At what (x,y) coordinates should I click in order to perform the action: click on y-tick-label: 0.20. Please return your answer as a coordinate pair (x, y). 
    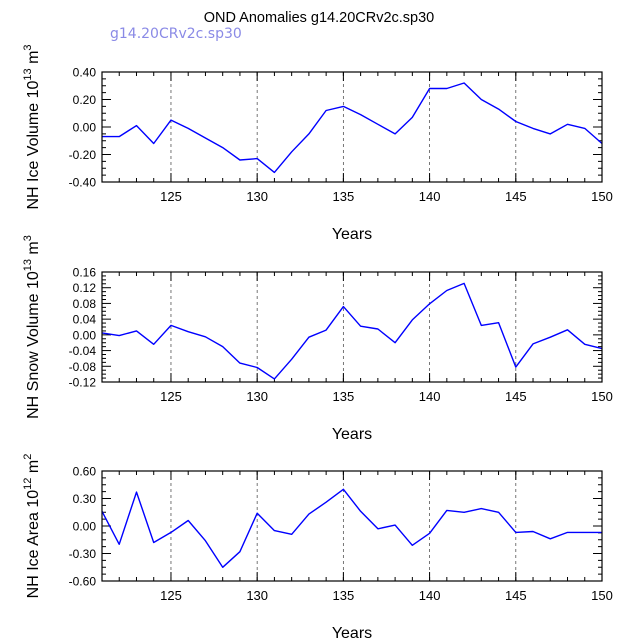
    Looking at the image, I should click on (85, 100).